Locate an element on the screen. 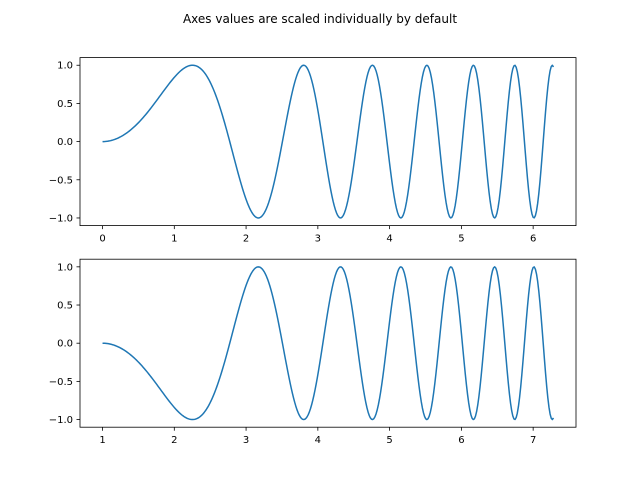 The width and height of the screenshot is (640, 480). x-tick-label: 7 is located at coordinates (533, 440).